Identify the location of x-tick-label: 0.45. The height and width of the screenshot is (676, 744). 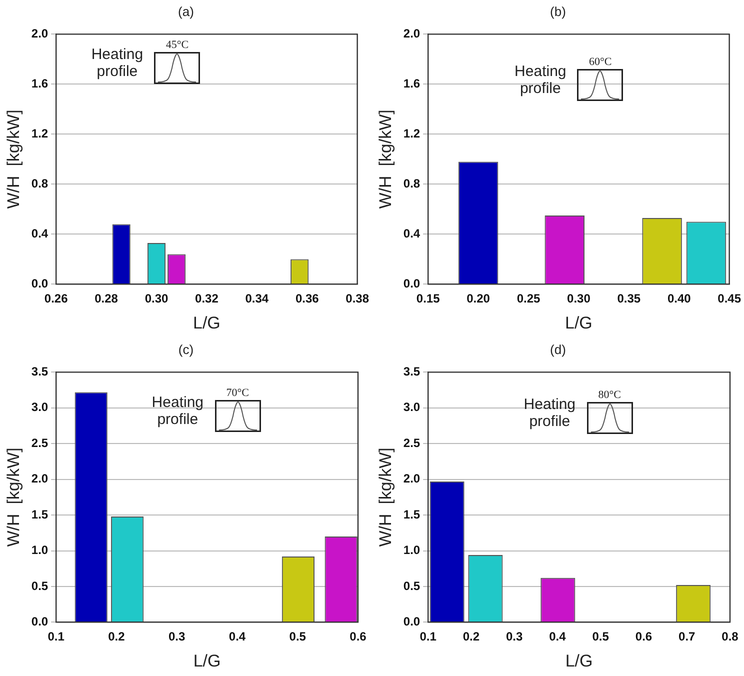
(730, 299).